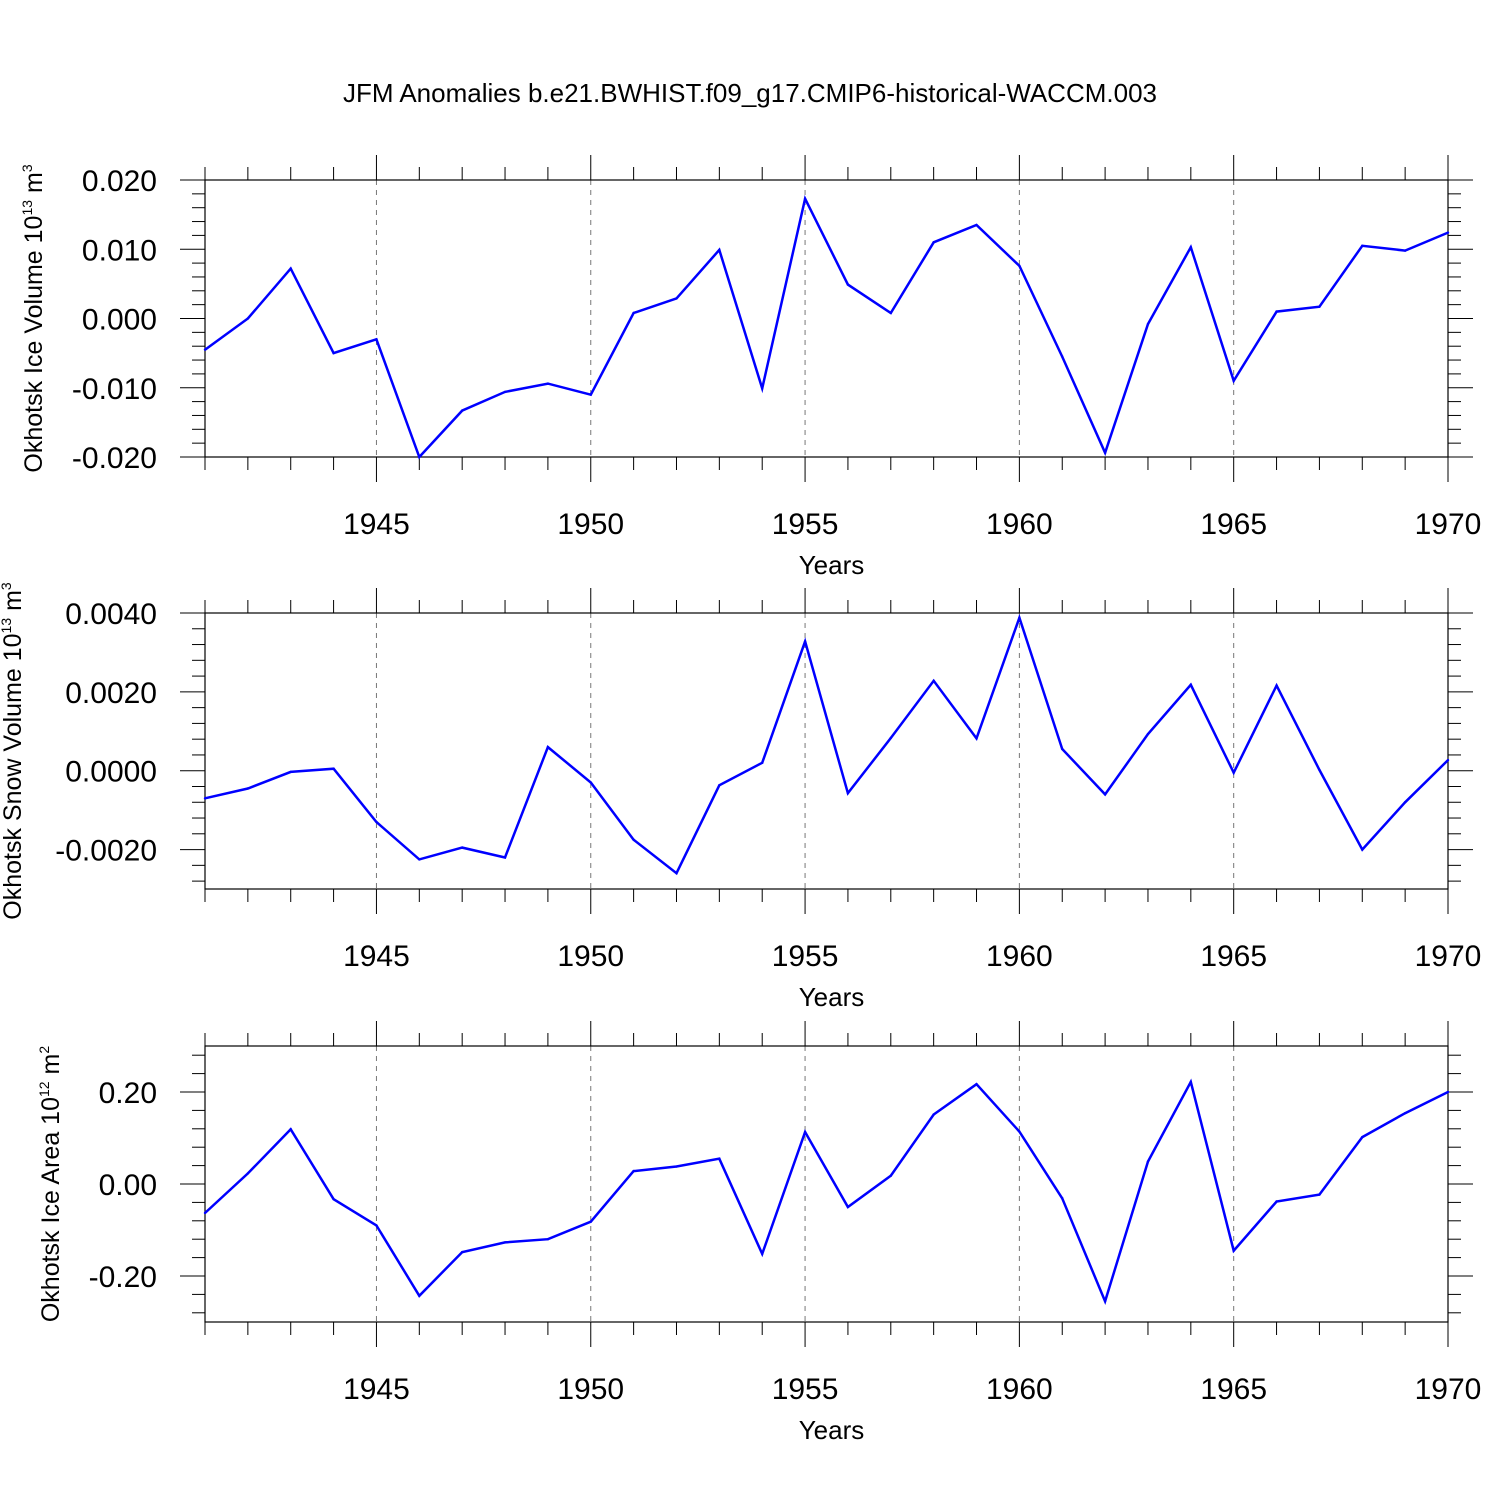 The width and height of the screenshot is (1500, 1500). Describe the element at coordinates (106, 851) in the screenshot. I see `y-tick-label: -0.0020` at that location.